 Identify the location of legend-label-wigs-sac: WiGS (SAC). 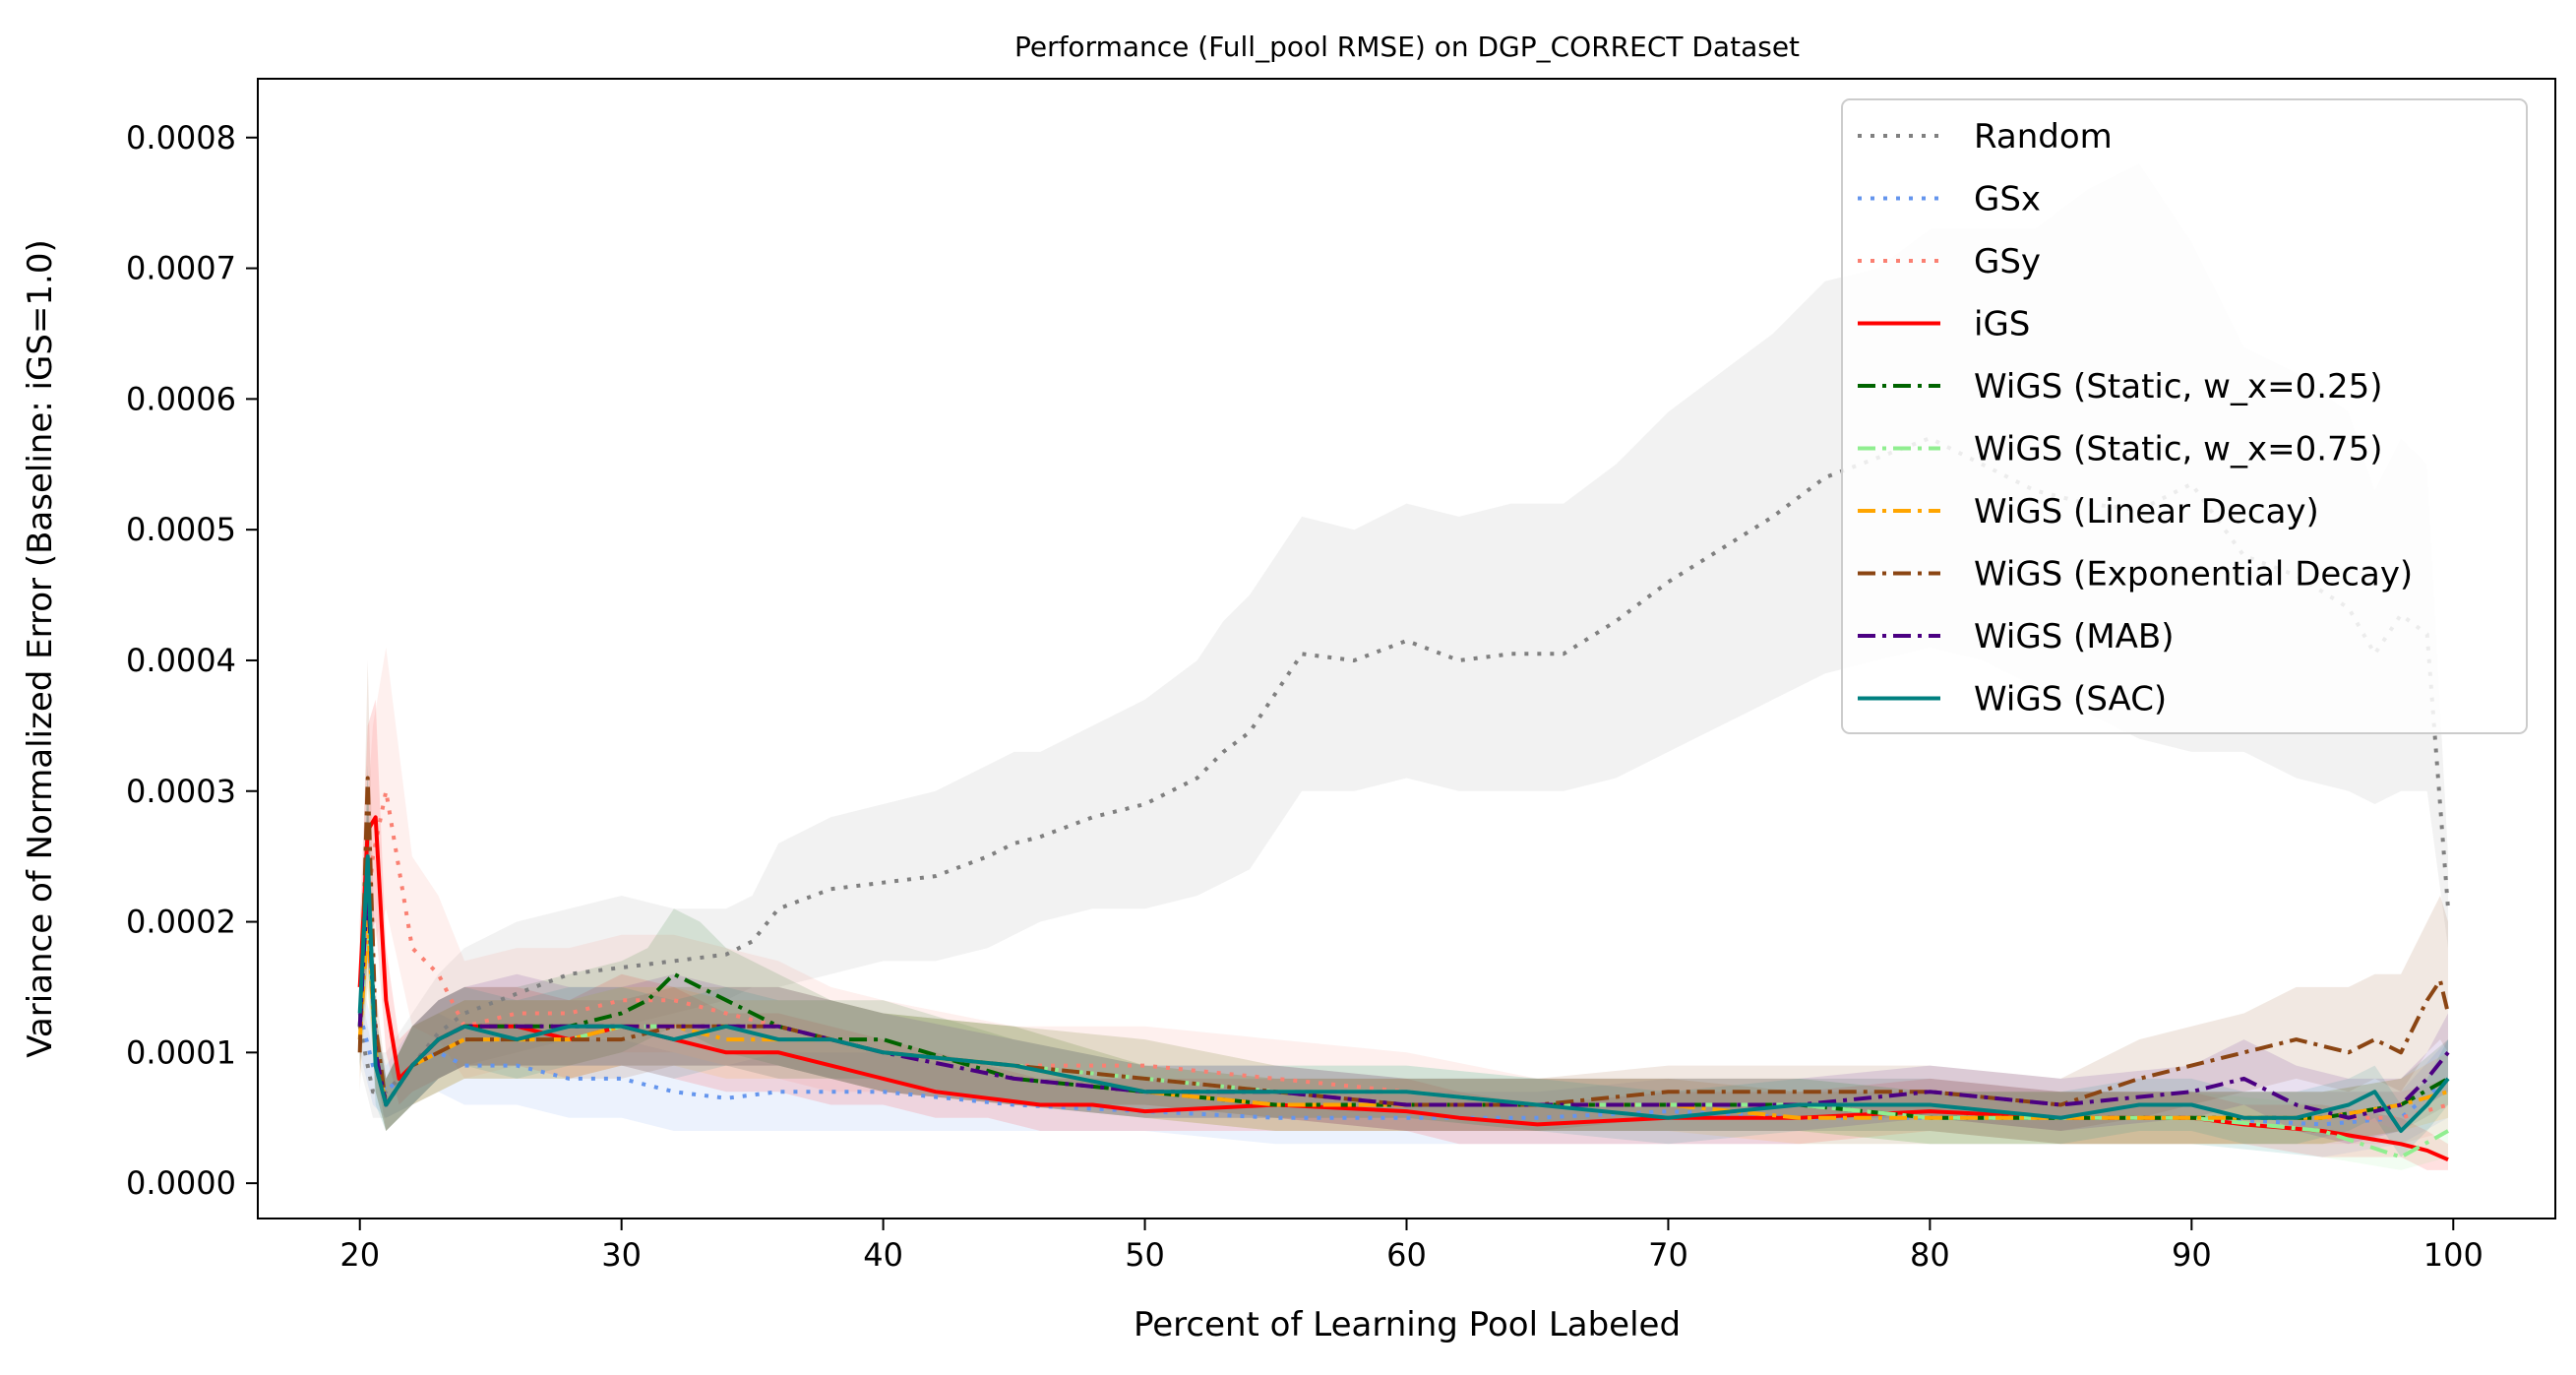
(2070, 699).